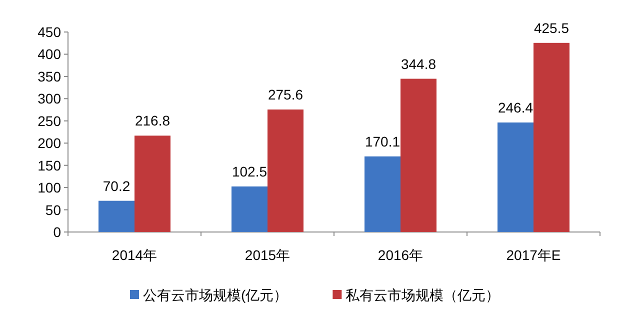 The height and width of the screenshot is (328, 618). What do you see at coordinates (50, 32) in the screenshot?
I see `y-tick-label: 450` at bounding box center [50, 32].